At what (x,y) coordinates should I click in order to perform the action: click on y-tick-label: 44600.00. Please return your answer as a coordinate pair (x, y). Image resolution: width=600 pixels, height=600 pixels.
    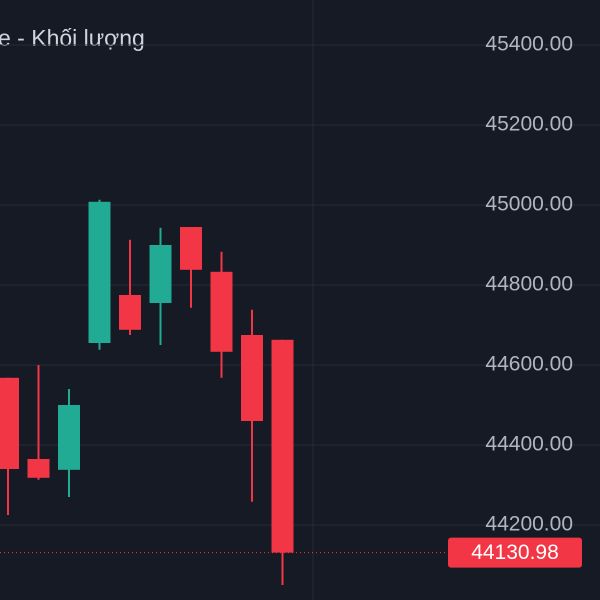
    Looking at the image, I should click on (529, 364).